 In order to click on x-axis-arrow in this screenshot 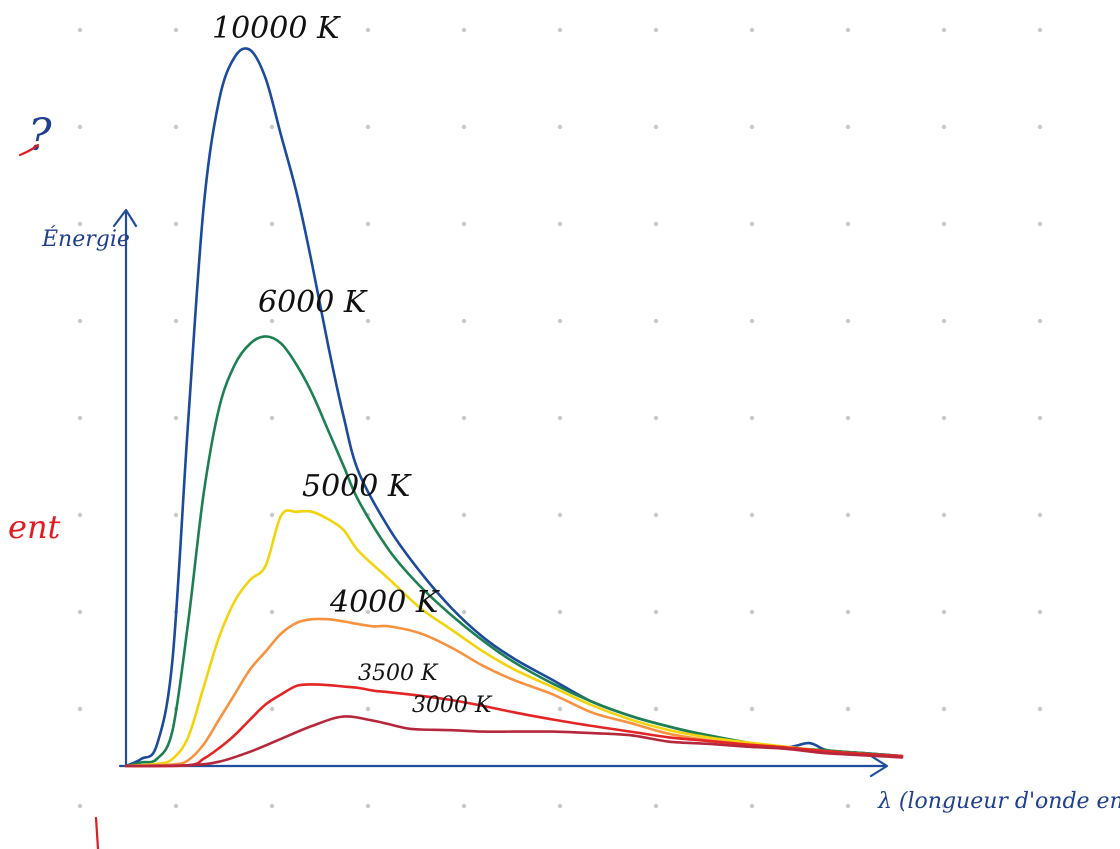, I will do `click(879, 766)`.